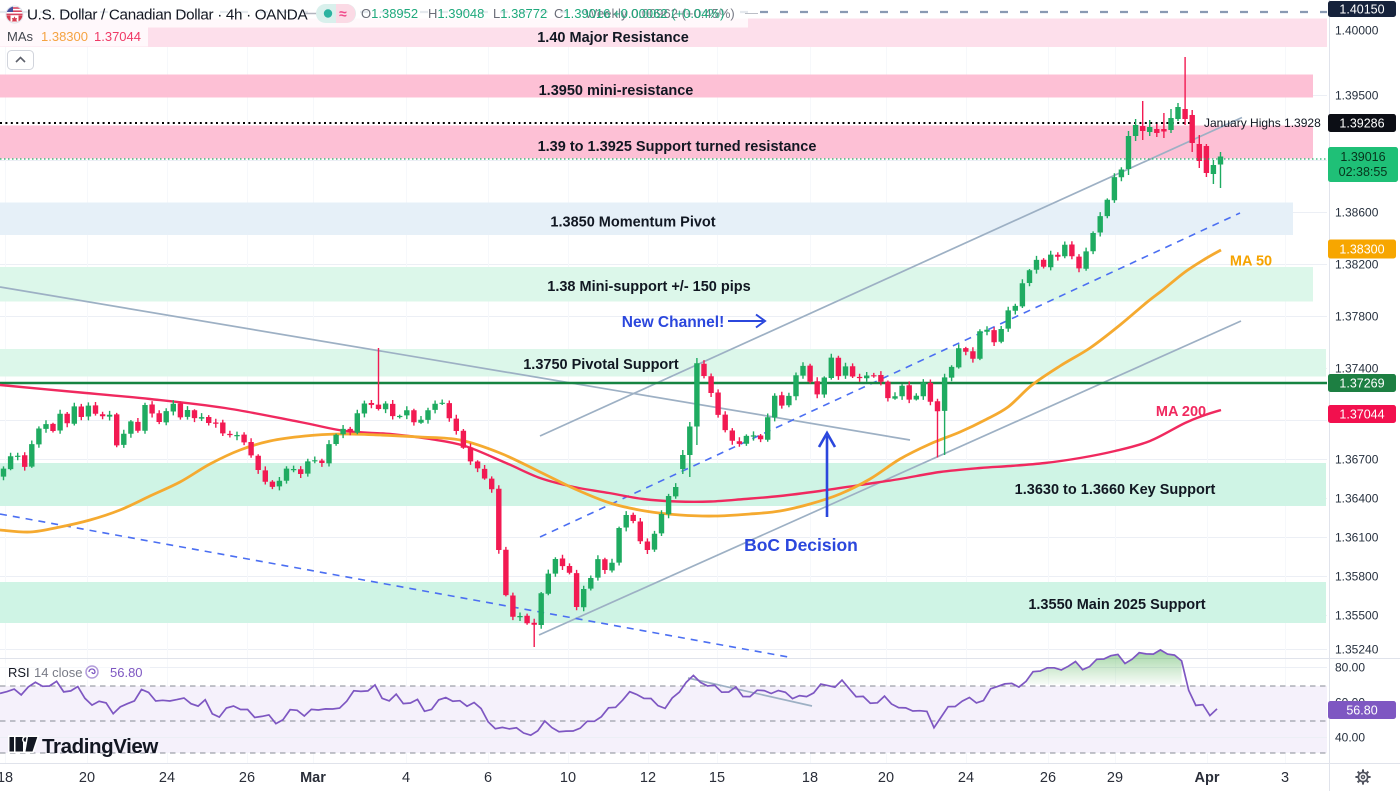  What do you see at coordinates (668, 13) in the screenshot?
I see `svg-text: +0.00062 (+0.04%)` at bounding box center [668, 13].